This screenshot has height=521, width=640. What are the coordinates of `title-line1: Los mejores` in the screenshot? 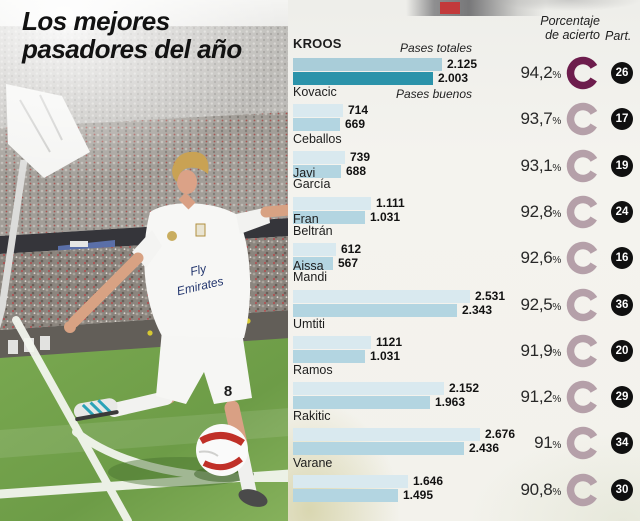 It's located at (96, 21).